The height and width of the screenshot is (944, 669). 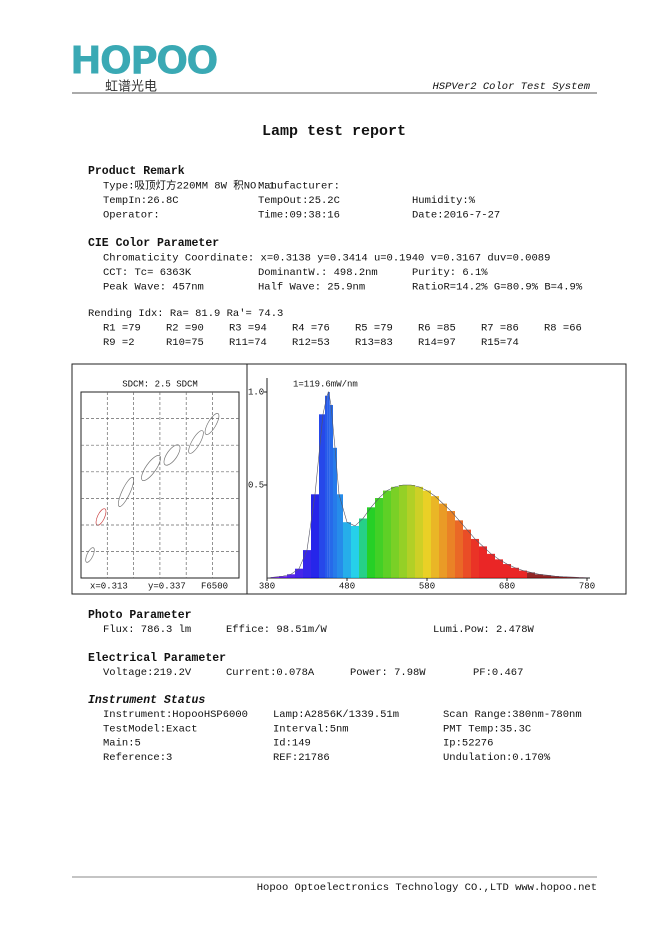 What do you see at coordinates (147, 273) in the screenshot?
I see `field: CCT: Tc= 6363K` at bounding box center [147, 273].